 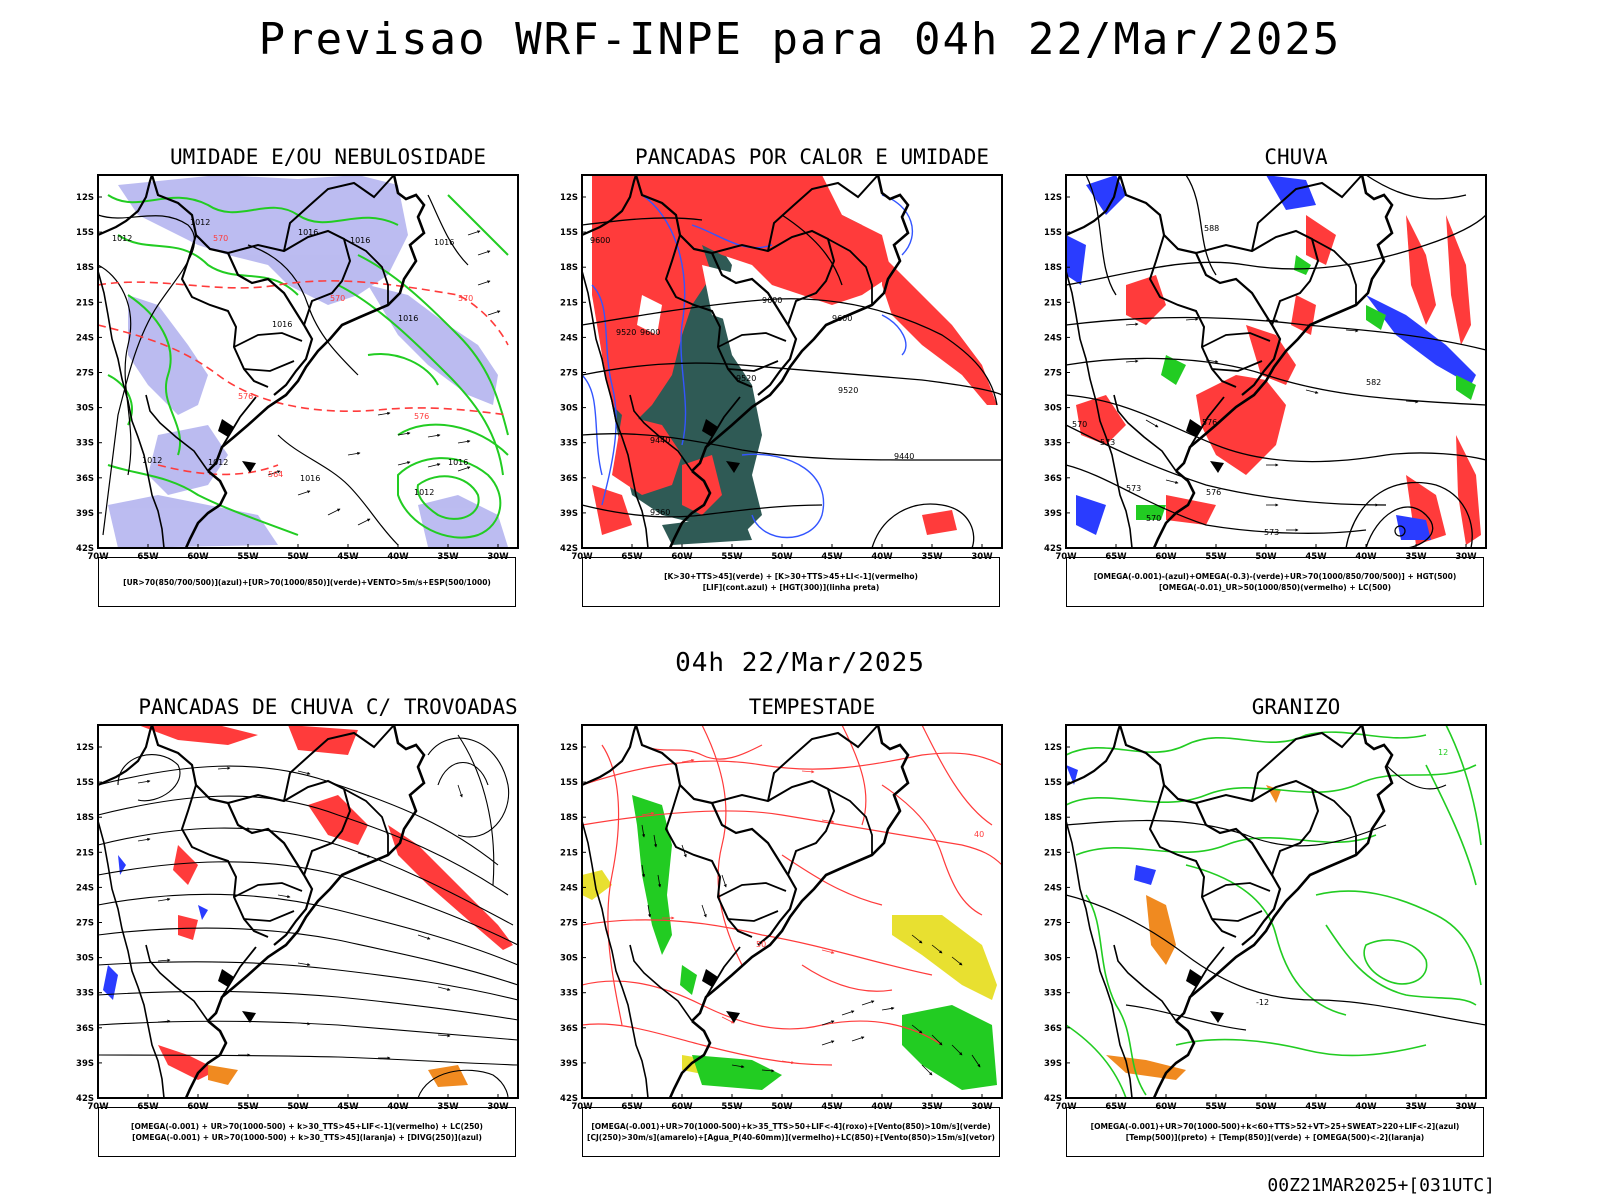 I want to click on panel-title: TEMPESTADE, so click(x=812, y=707).